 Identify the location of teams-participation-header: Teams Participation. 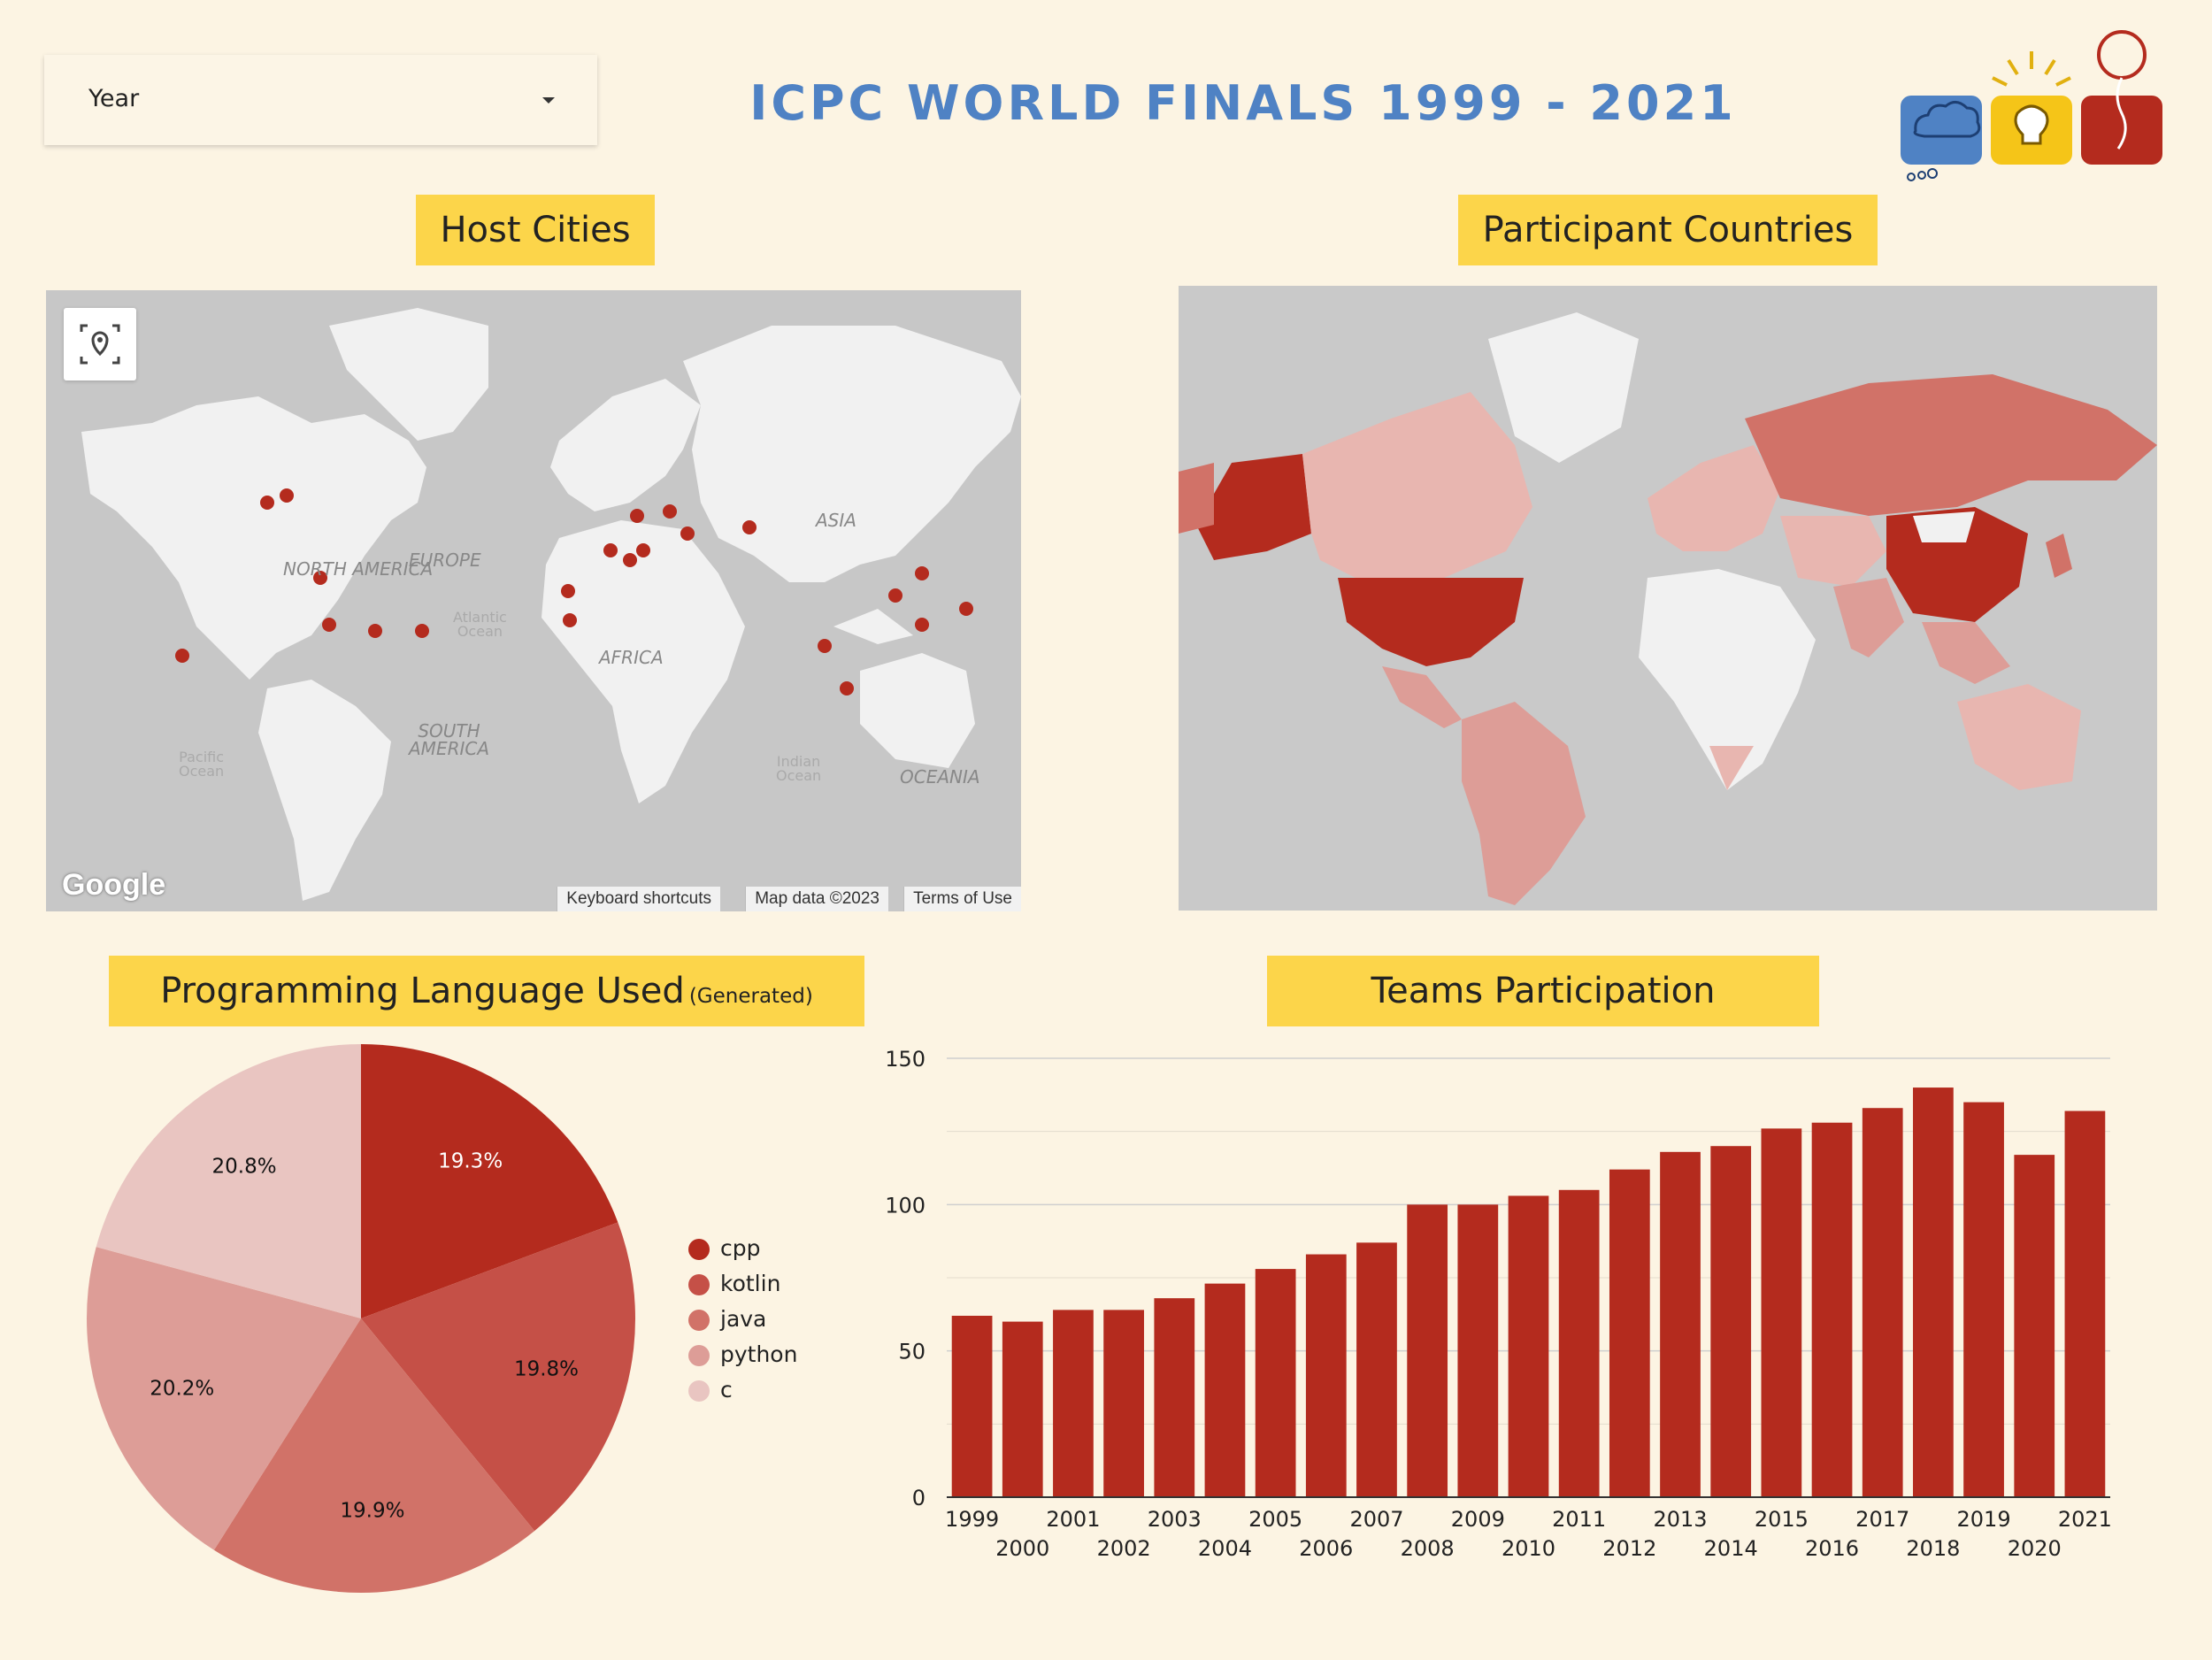
(1543, 991).